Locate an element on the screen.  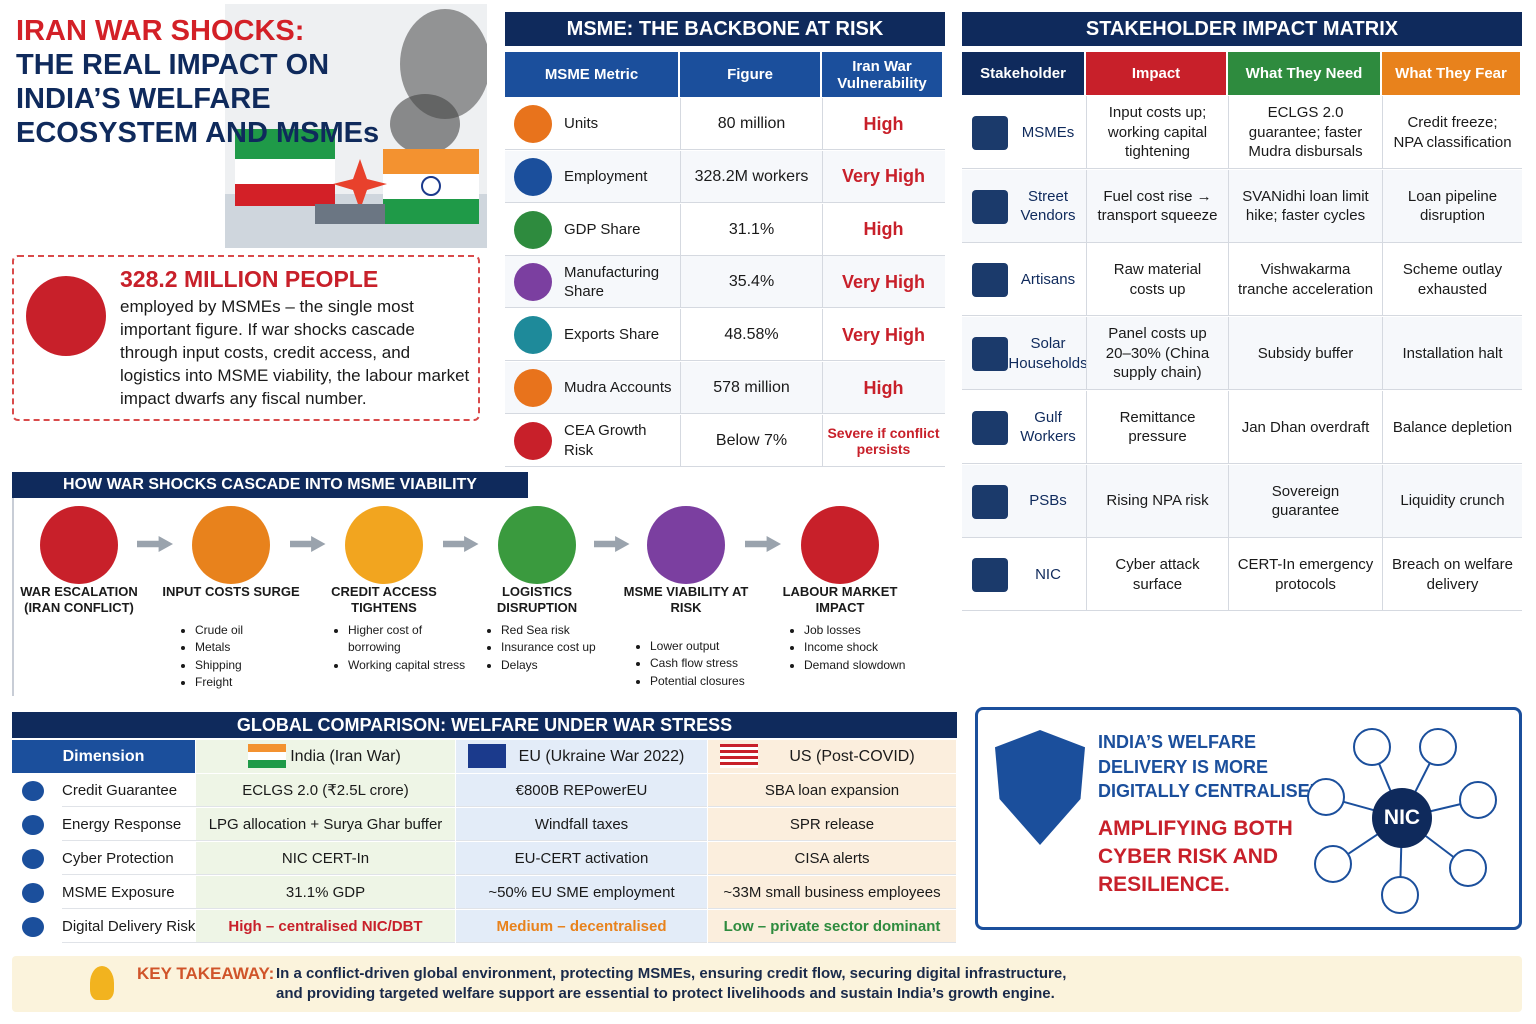
msme-metric: Employment is located at coordinates (606, 177).